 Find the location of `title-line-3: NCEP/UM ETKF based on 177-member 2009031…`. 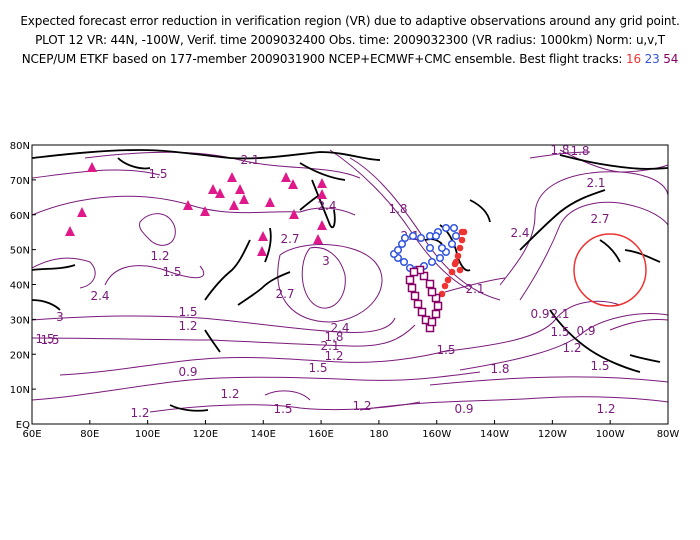

title-line-3: NCEP/UM ETKF based on 177-member 2009031… is located at coordinates (350, 59).